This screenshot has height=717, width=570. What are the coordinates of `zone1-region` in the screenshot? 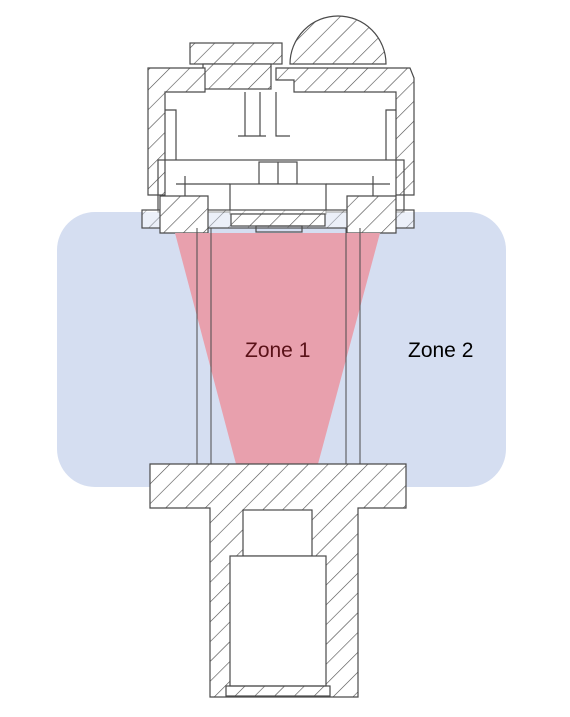 It's located at (277, 348).